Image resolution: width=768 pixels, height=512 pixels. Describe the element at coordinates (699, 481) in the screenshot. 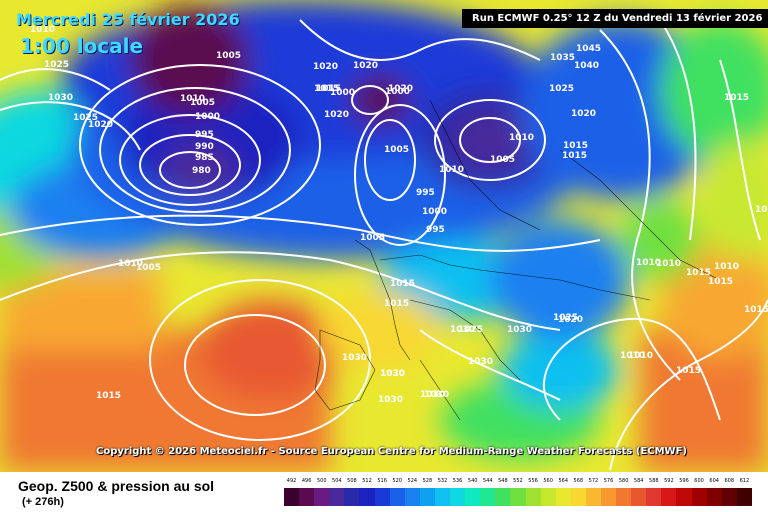

I see `legend-value: 600` at that location.